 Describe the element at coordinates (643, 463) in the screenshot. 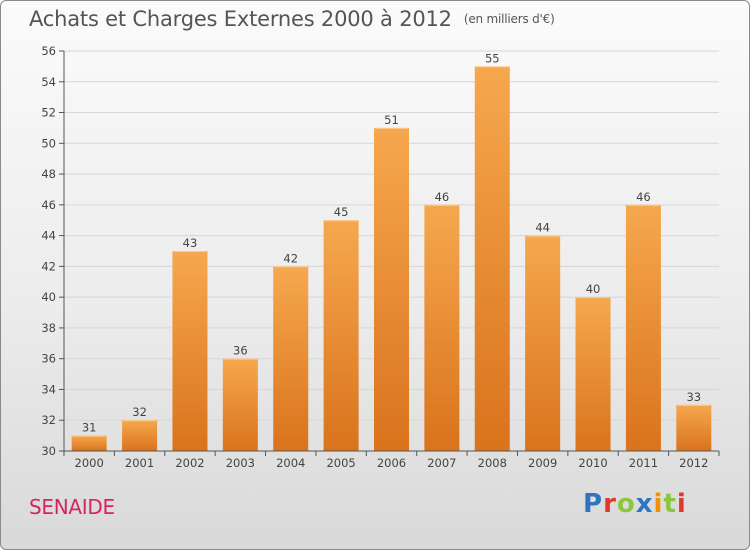

I see `x-tick-label: 2011` at that location.